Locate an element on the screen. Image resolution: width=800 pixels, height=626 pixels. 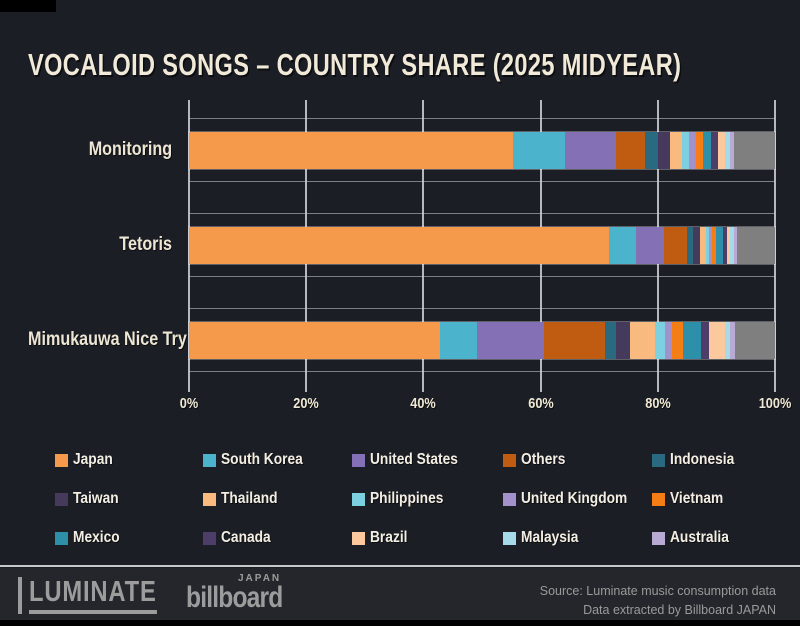
luminate-logo: LUMINATE is located at coordinates (101, 595).